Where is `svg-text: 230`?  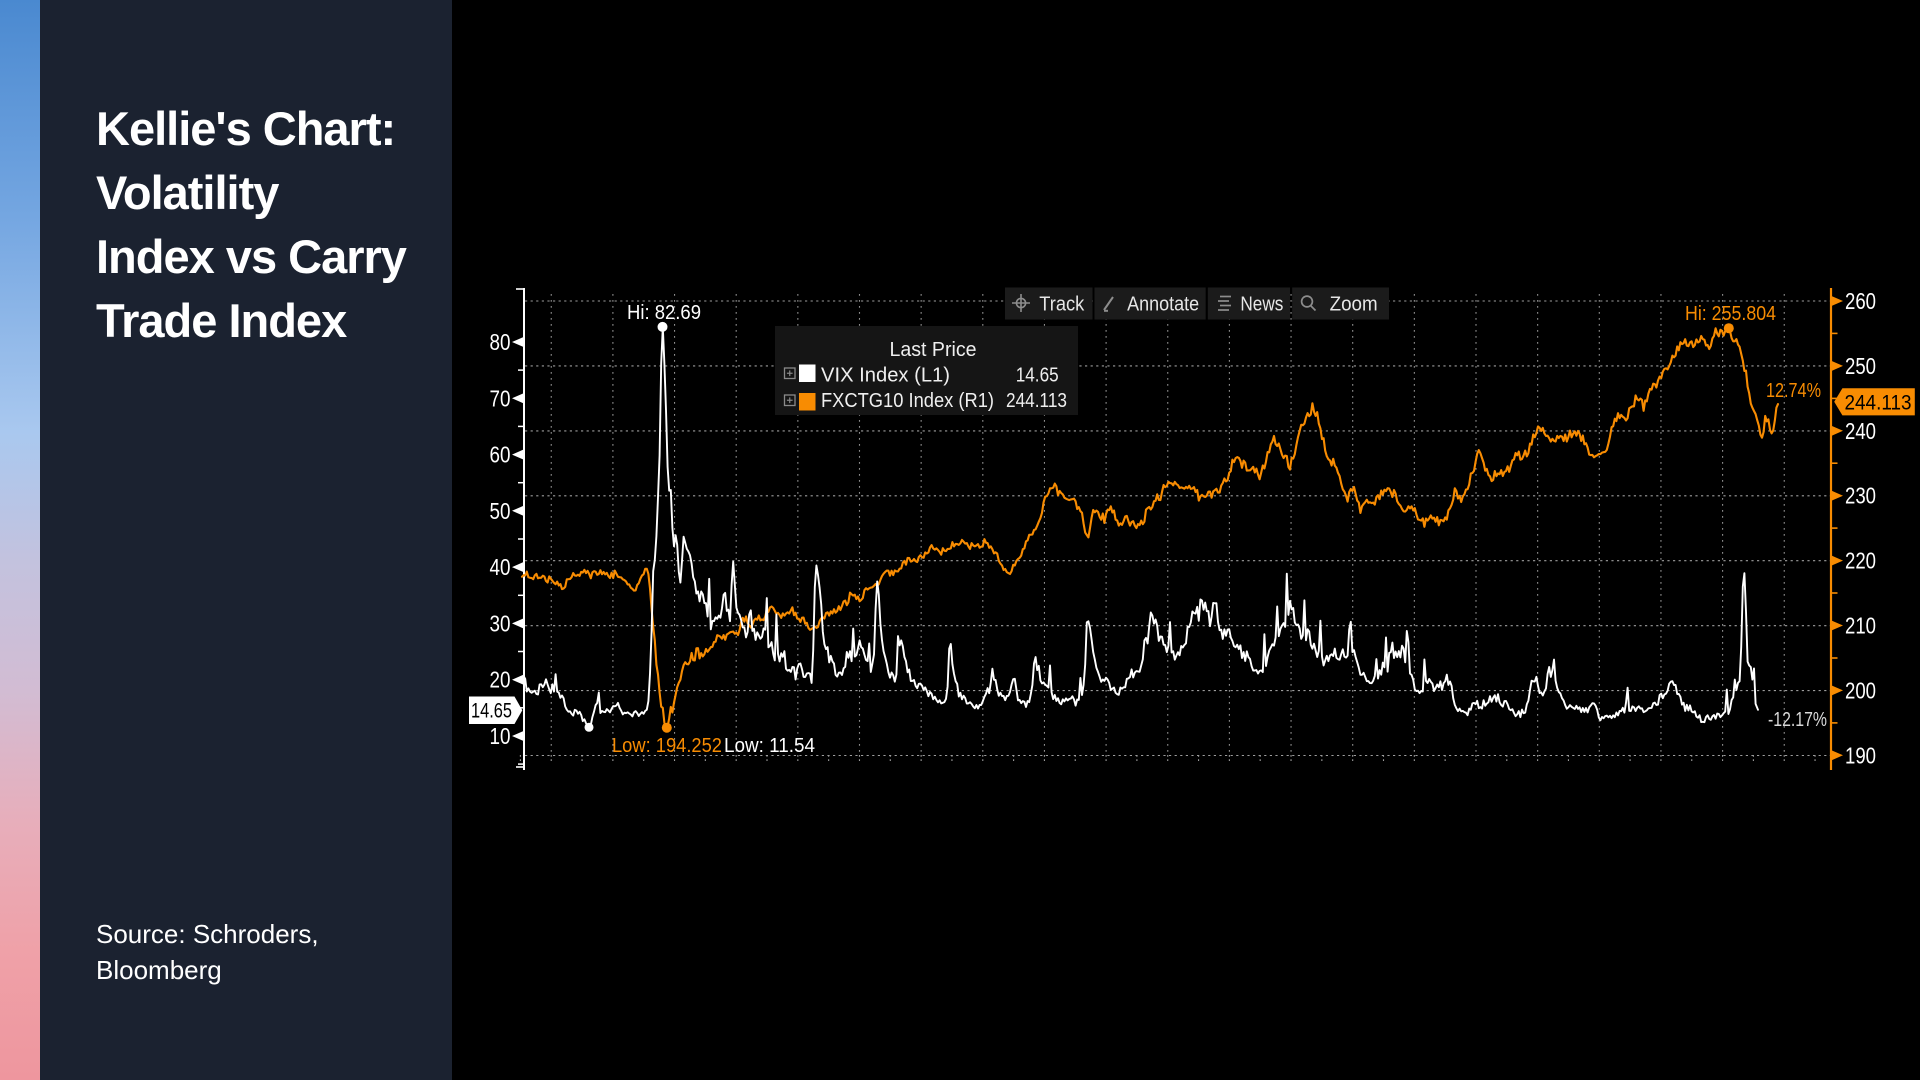
svg-text: 230 is located at coordinates (1860, 496).